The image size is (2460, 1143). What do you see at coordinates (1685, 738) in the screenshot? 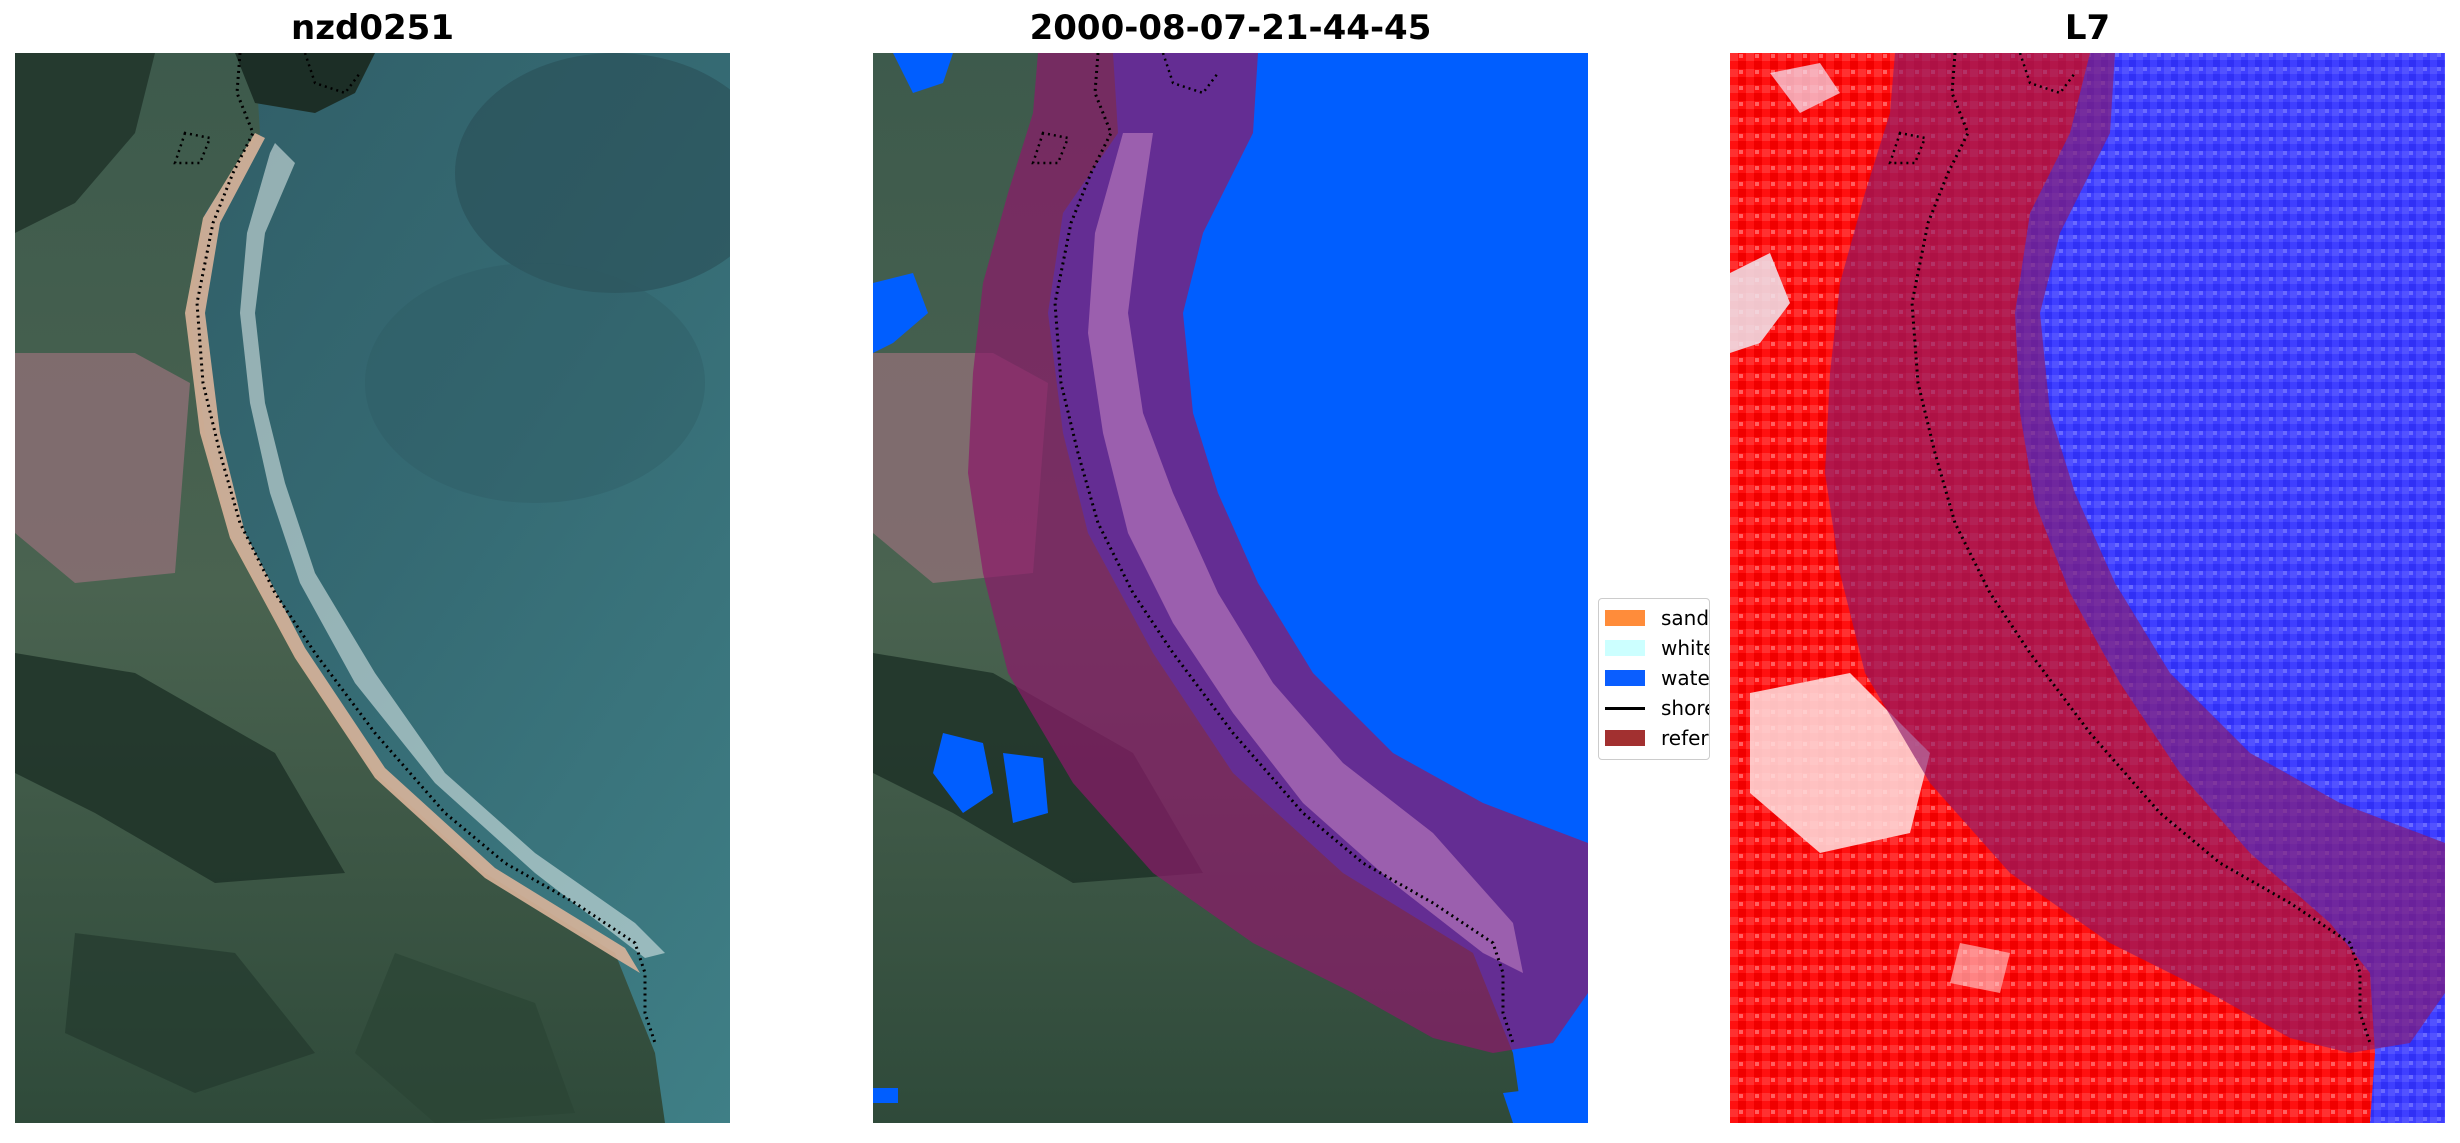
I see `legend-label-reference: referen` at bounding box center [1685, 738].